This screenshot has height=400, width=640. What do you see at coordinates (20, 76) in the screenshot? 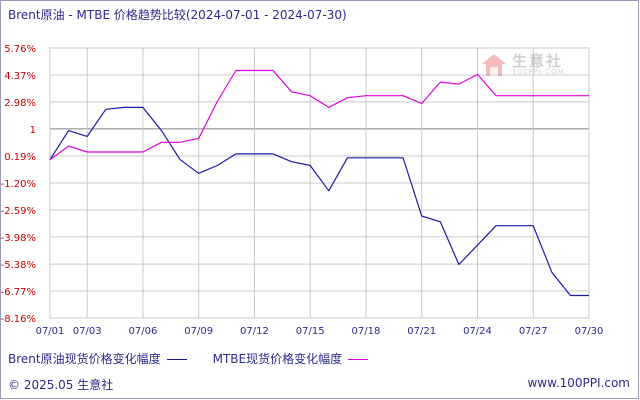
I see `y-tick-label: 4.37%` at bounding box center [20, 76].